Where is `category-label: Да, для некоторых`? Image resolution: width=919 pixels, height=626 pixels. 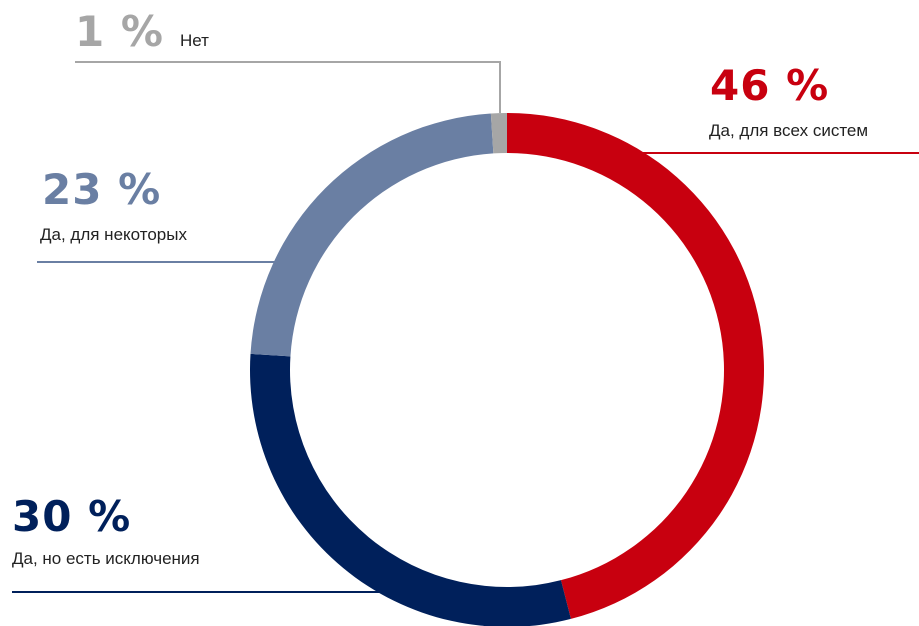 category-label: Да, для некоторых is located at coordinates (113, 234).